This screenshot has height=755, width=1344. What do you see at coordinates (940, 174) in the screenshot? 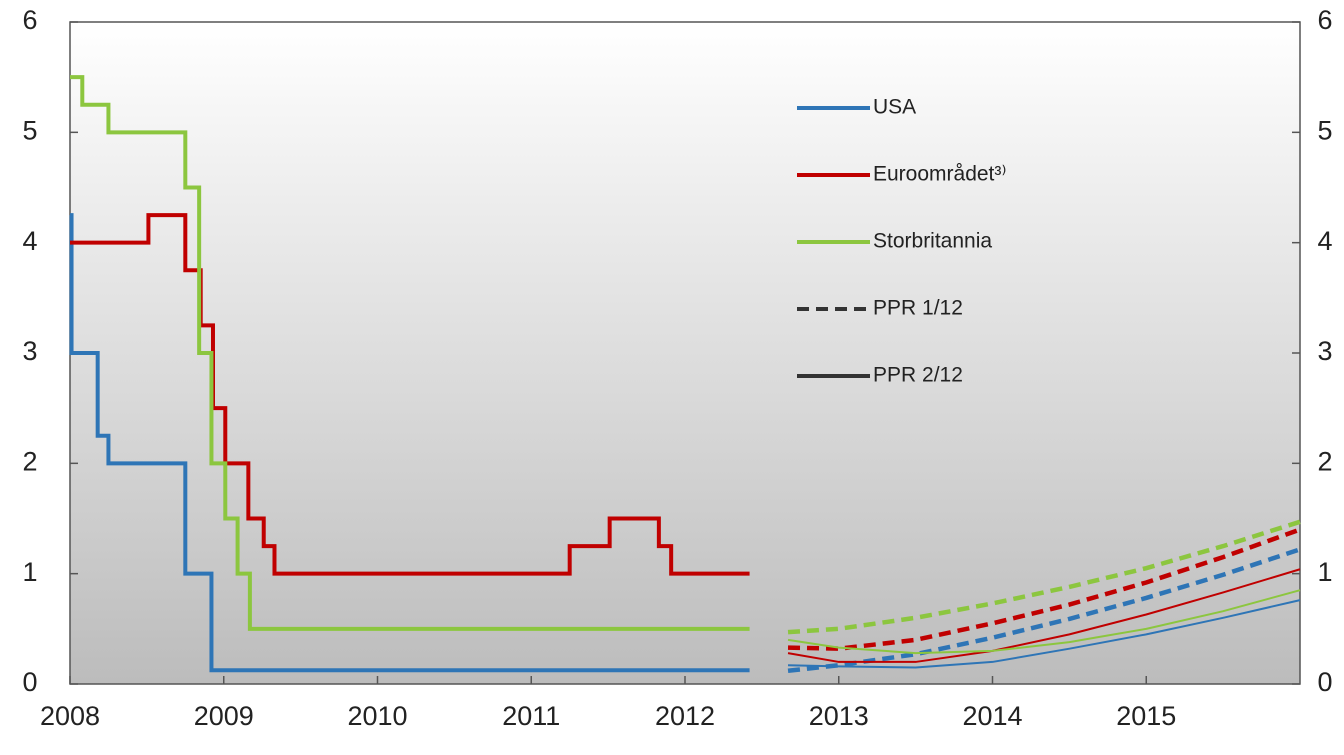
I see `legend-label: Euroområdet³⁾` at bounding box center [940, 174].